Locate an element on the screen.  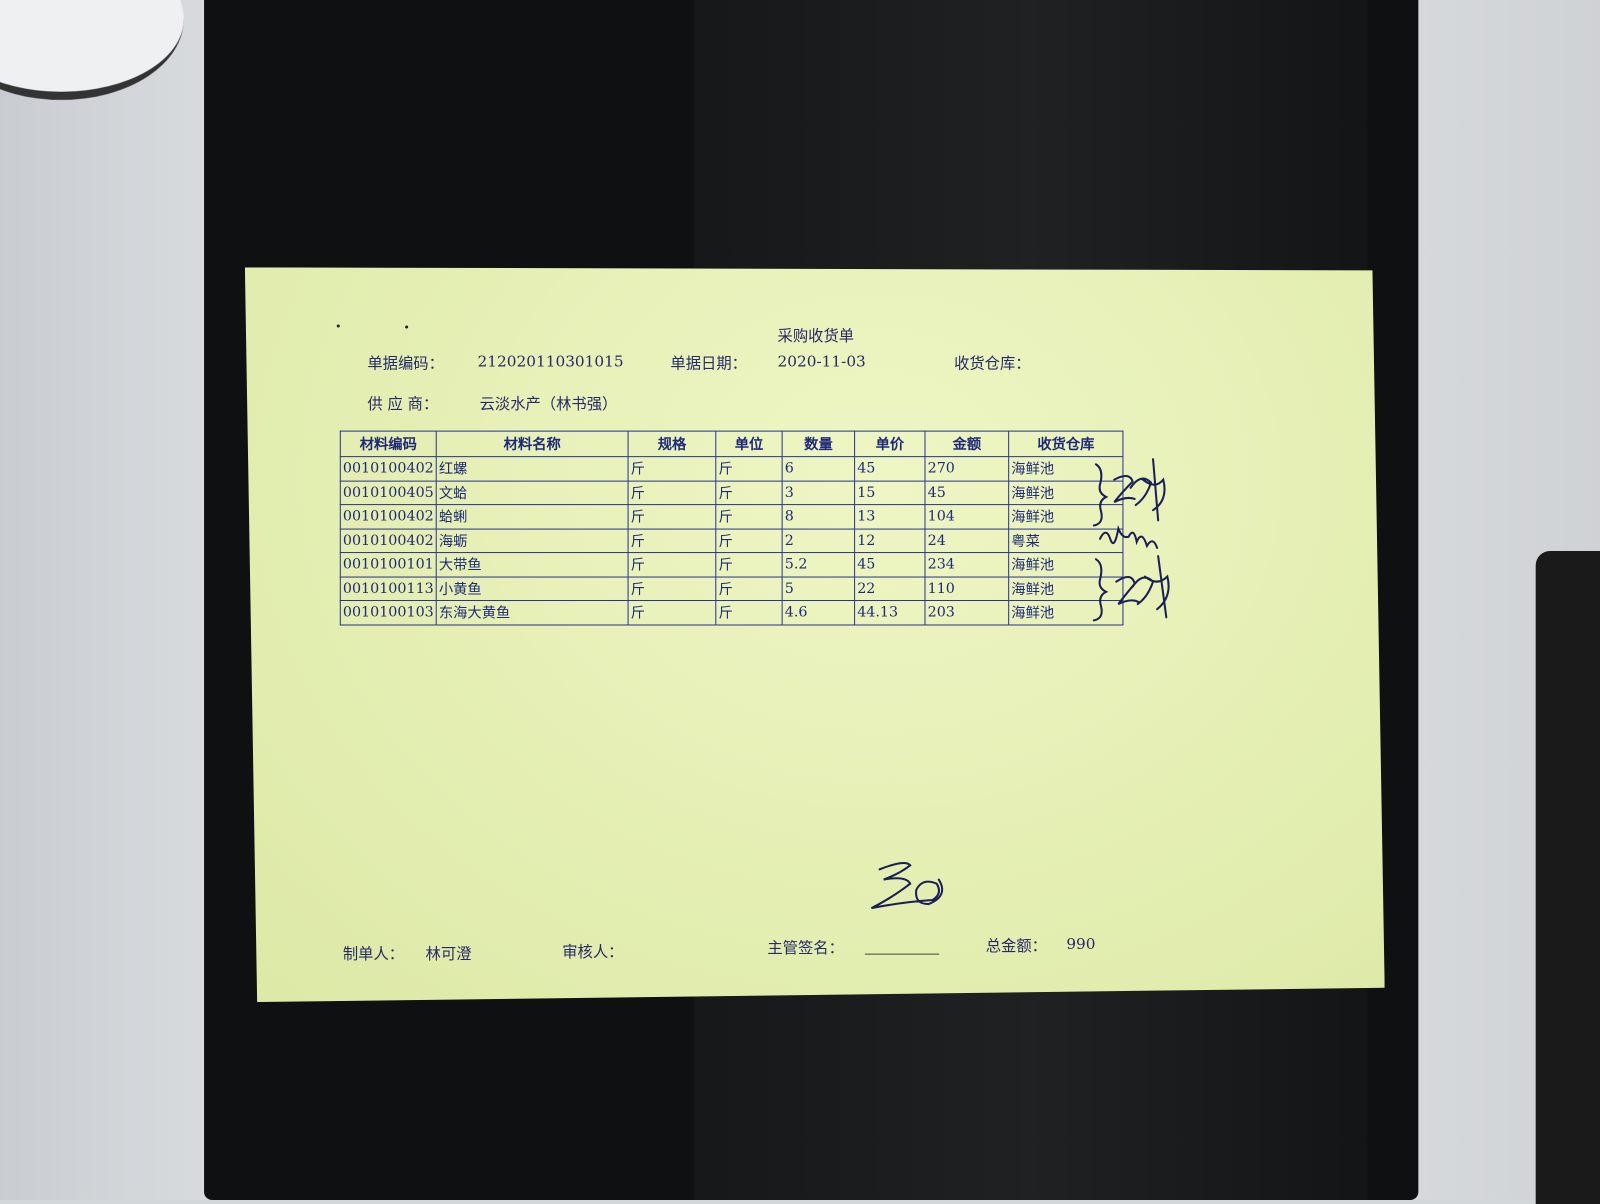
table-cell: 104 is located at coordinates (967, 517).